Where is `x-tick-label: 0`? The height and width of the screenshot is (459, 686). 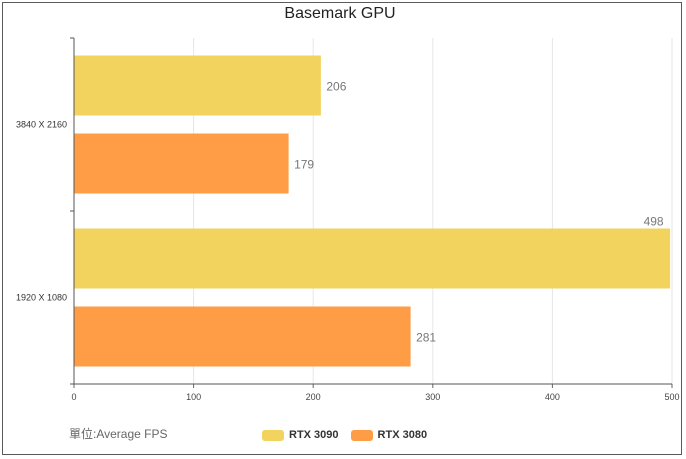 x-tick-label: 0 is located at coordinates (73, 397).